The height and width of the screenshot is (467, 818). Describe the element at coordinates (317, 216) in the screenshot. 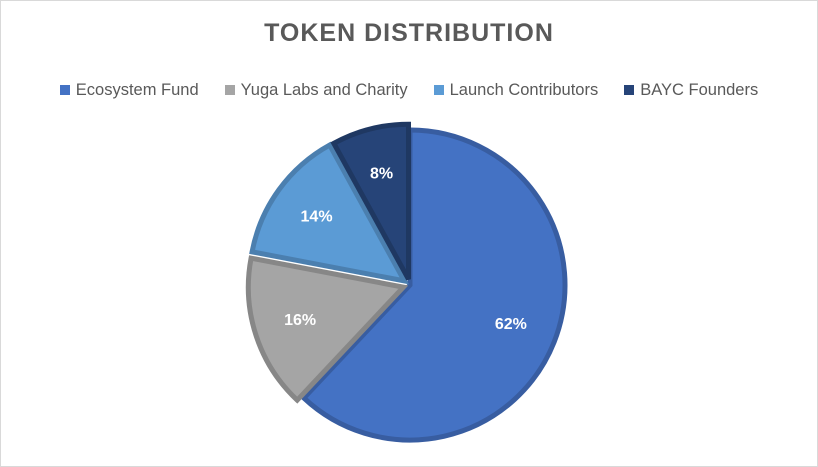

I see `data-label-launch-contributors: 14%` at that location.